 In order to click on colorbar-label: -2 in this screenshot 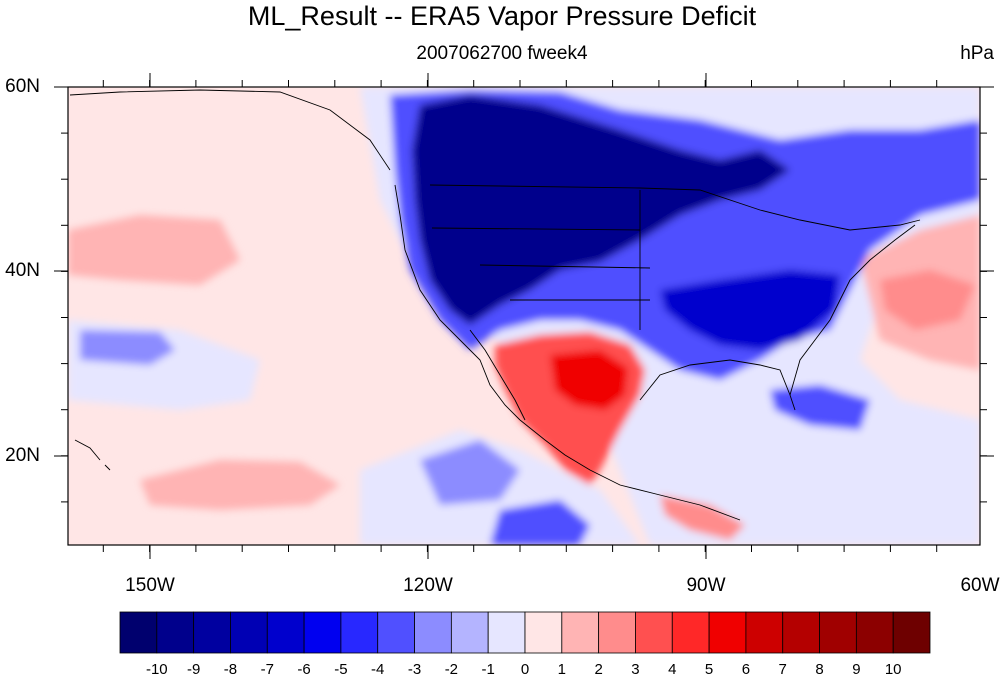, I will do `click(451, 669)`.